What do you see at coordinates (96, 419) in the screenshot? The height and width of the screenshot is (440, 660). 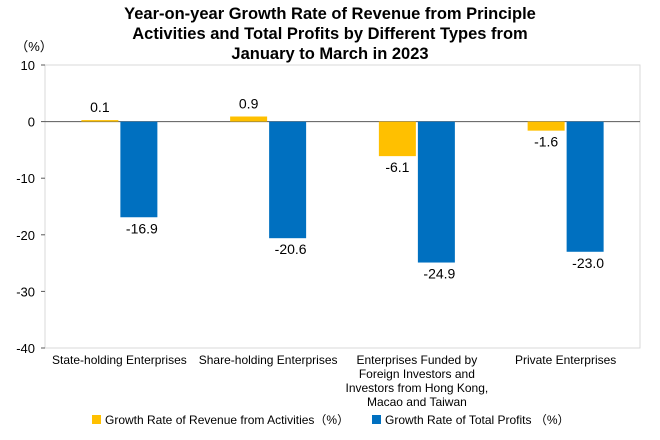 I see `legend-swatch-revenue` at bounding box center [96, 419].